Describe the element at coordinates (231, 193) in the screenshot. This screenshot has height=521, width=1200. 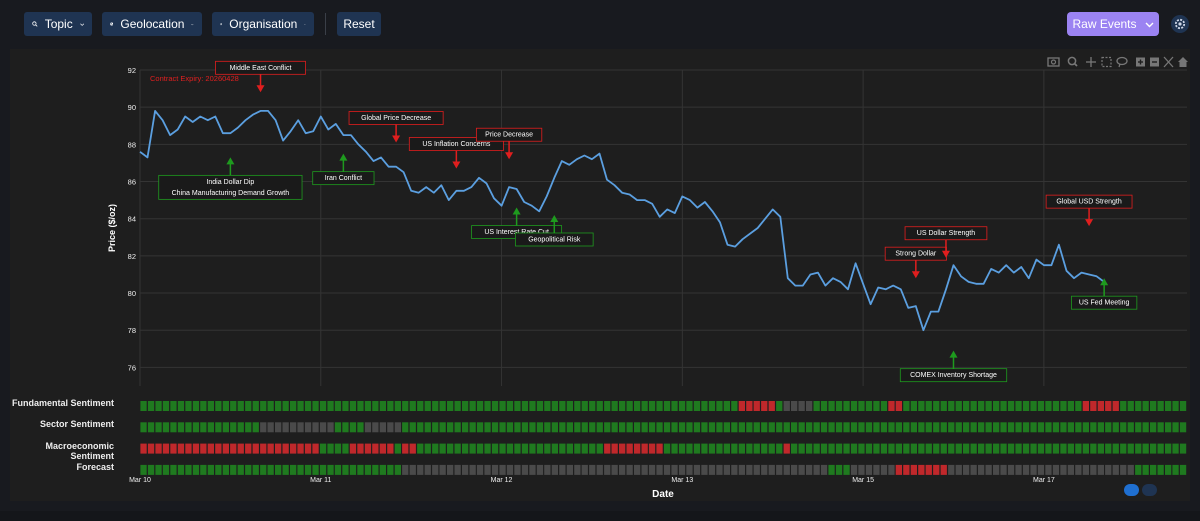
I see `annotation-label: China Manufacturing Demand Growth` at that location.